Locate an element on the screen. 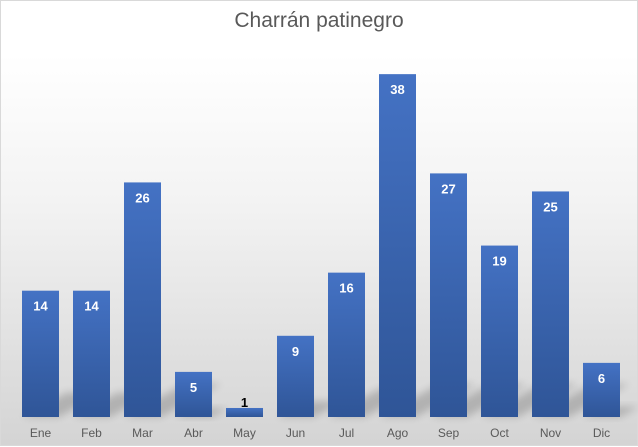 This screenshot has width=638, height=447. x-tick-label: Oct is located at coordinates (499, 433).